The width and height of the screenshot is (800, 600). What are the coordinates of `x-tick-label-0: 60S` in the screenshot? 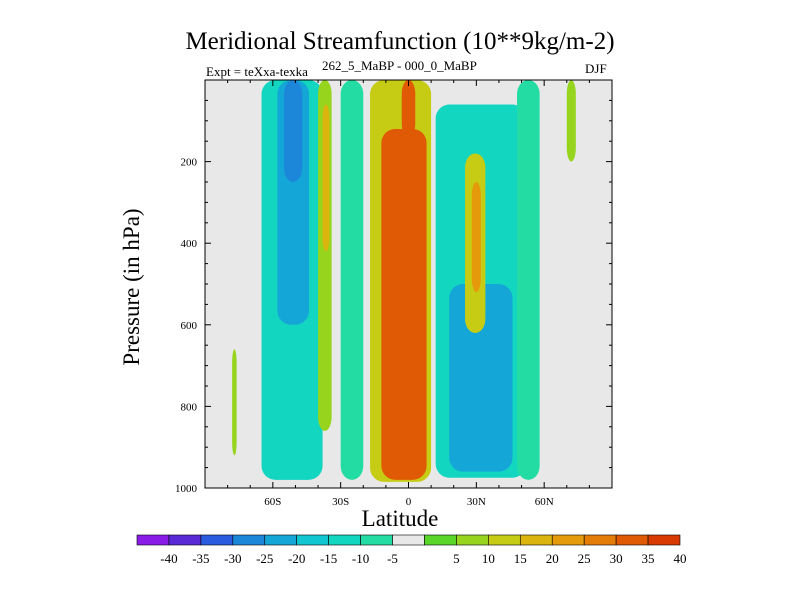 It's located at (272, 502).